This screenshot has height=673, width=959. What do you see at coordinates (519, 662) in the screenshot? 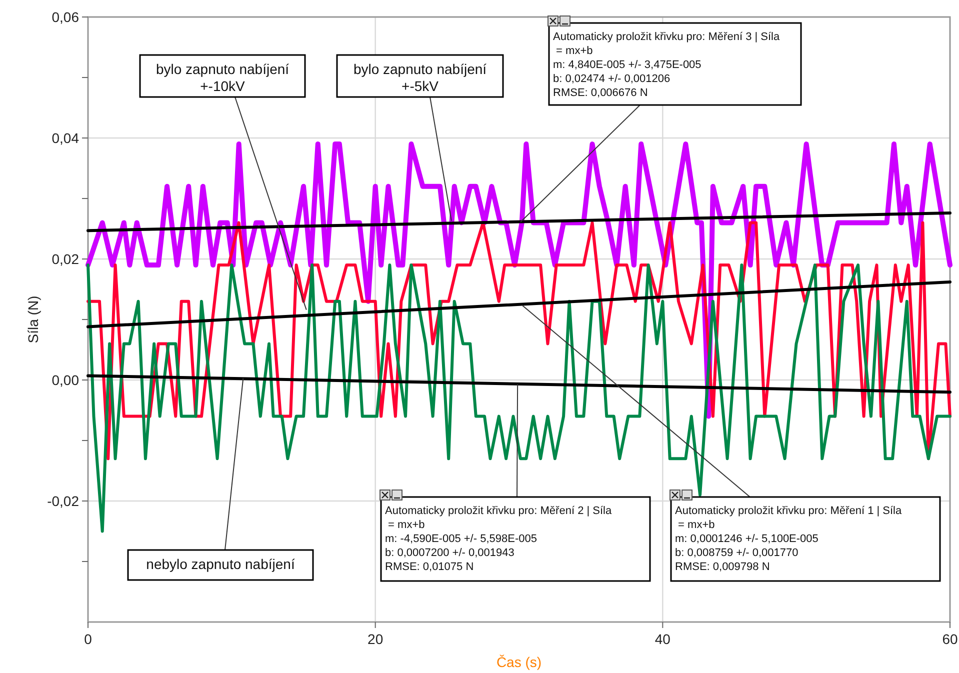
I see `x-axis-title: Čas (s)` at bounding box center [519, 662].